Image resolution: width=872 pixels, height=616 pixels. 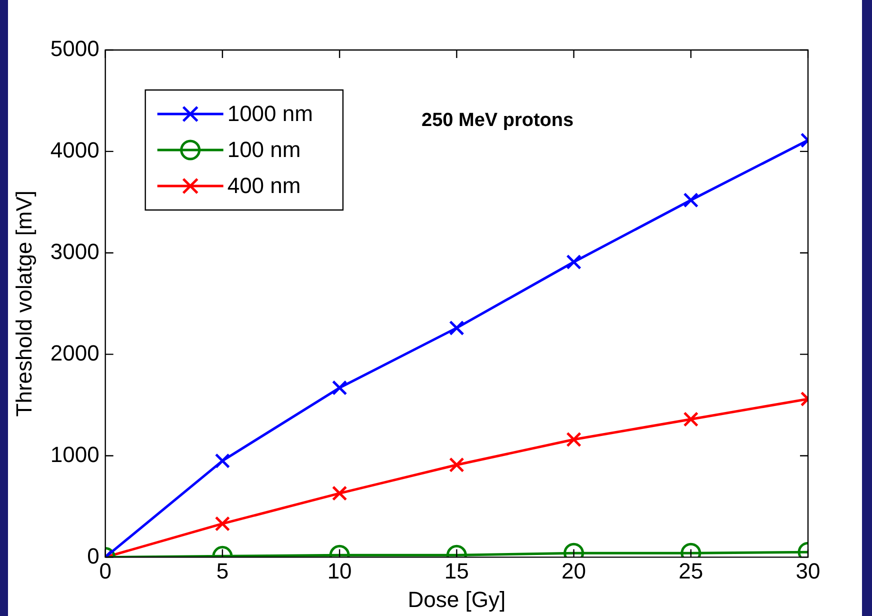 I want to click on legend-label: 100 nm, so click(x=264, y=149).